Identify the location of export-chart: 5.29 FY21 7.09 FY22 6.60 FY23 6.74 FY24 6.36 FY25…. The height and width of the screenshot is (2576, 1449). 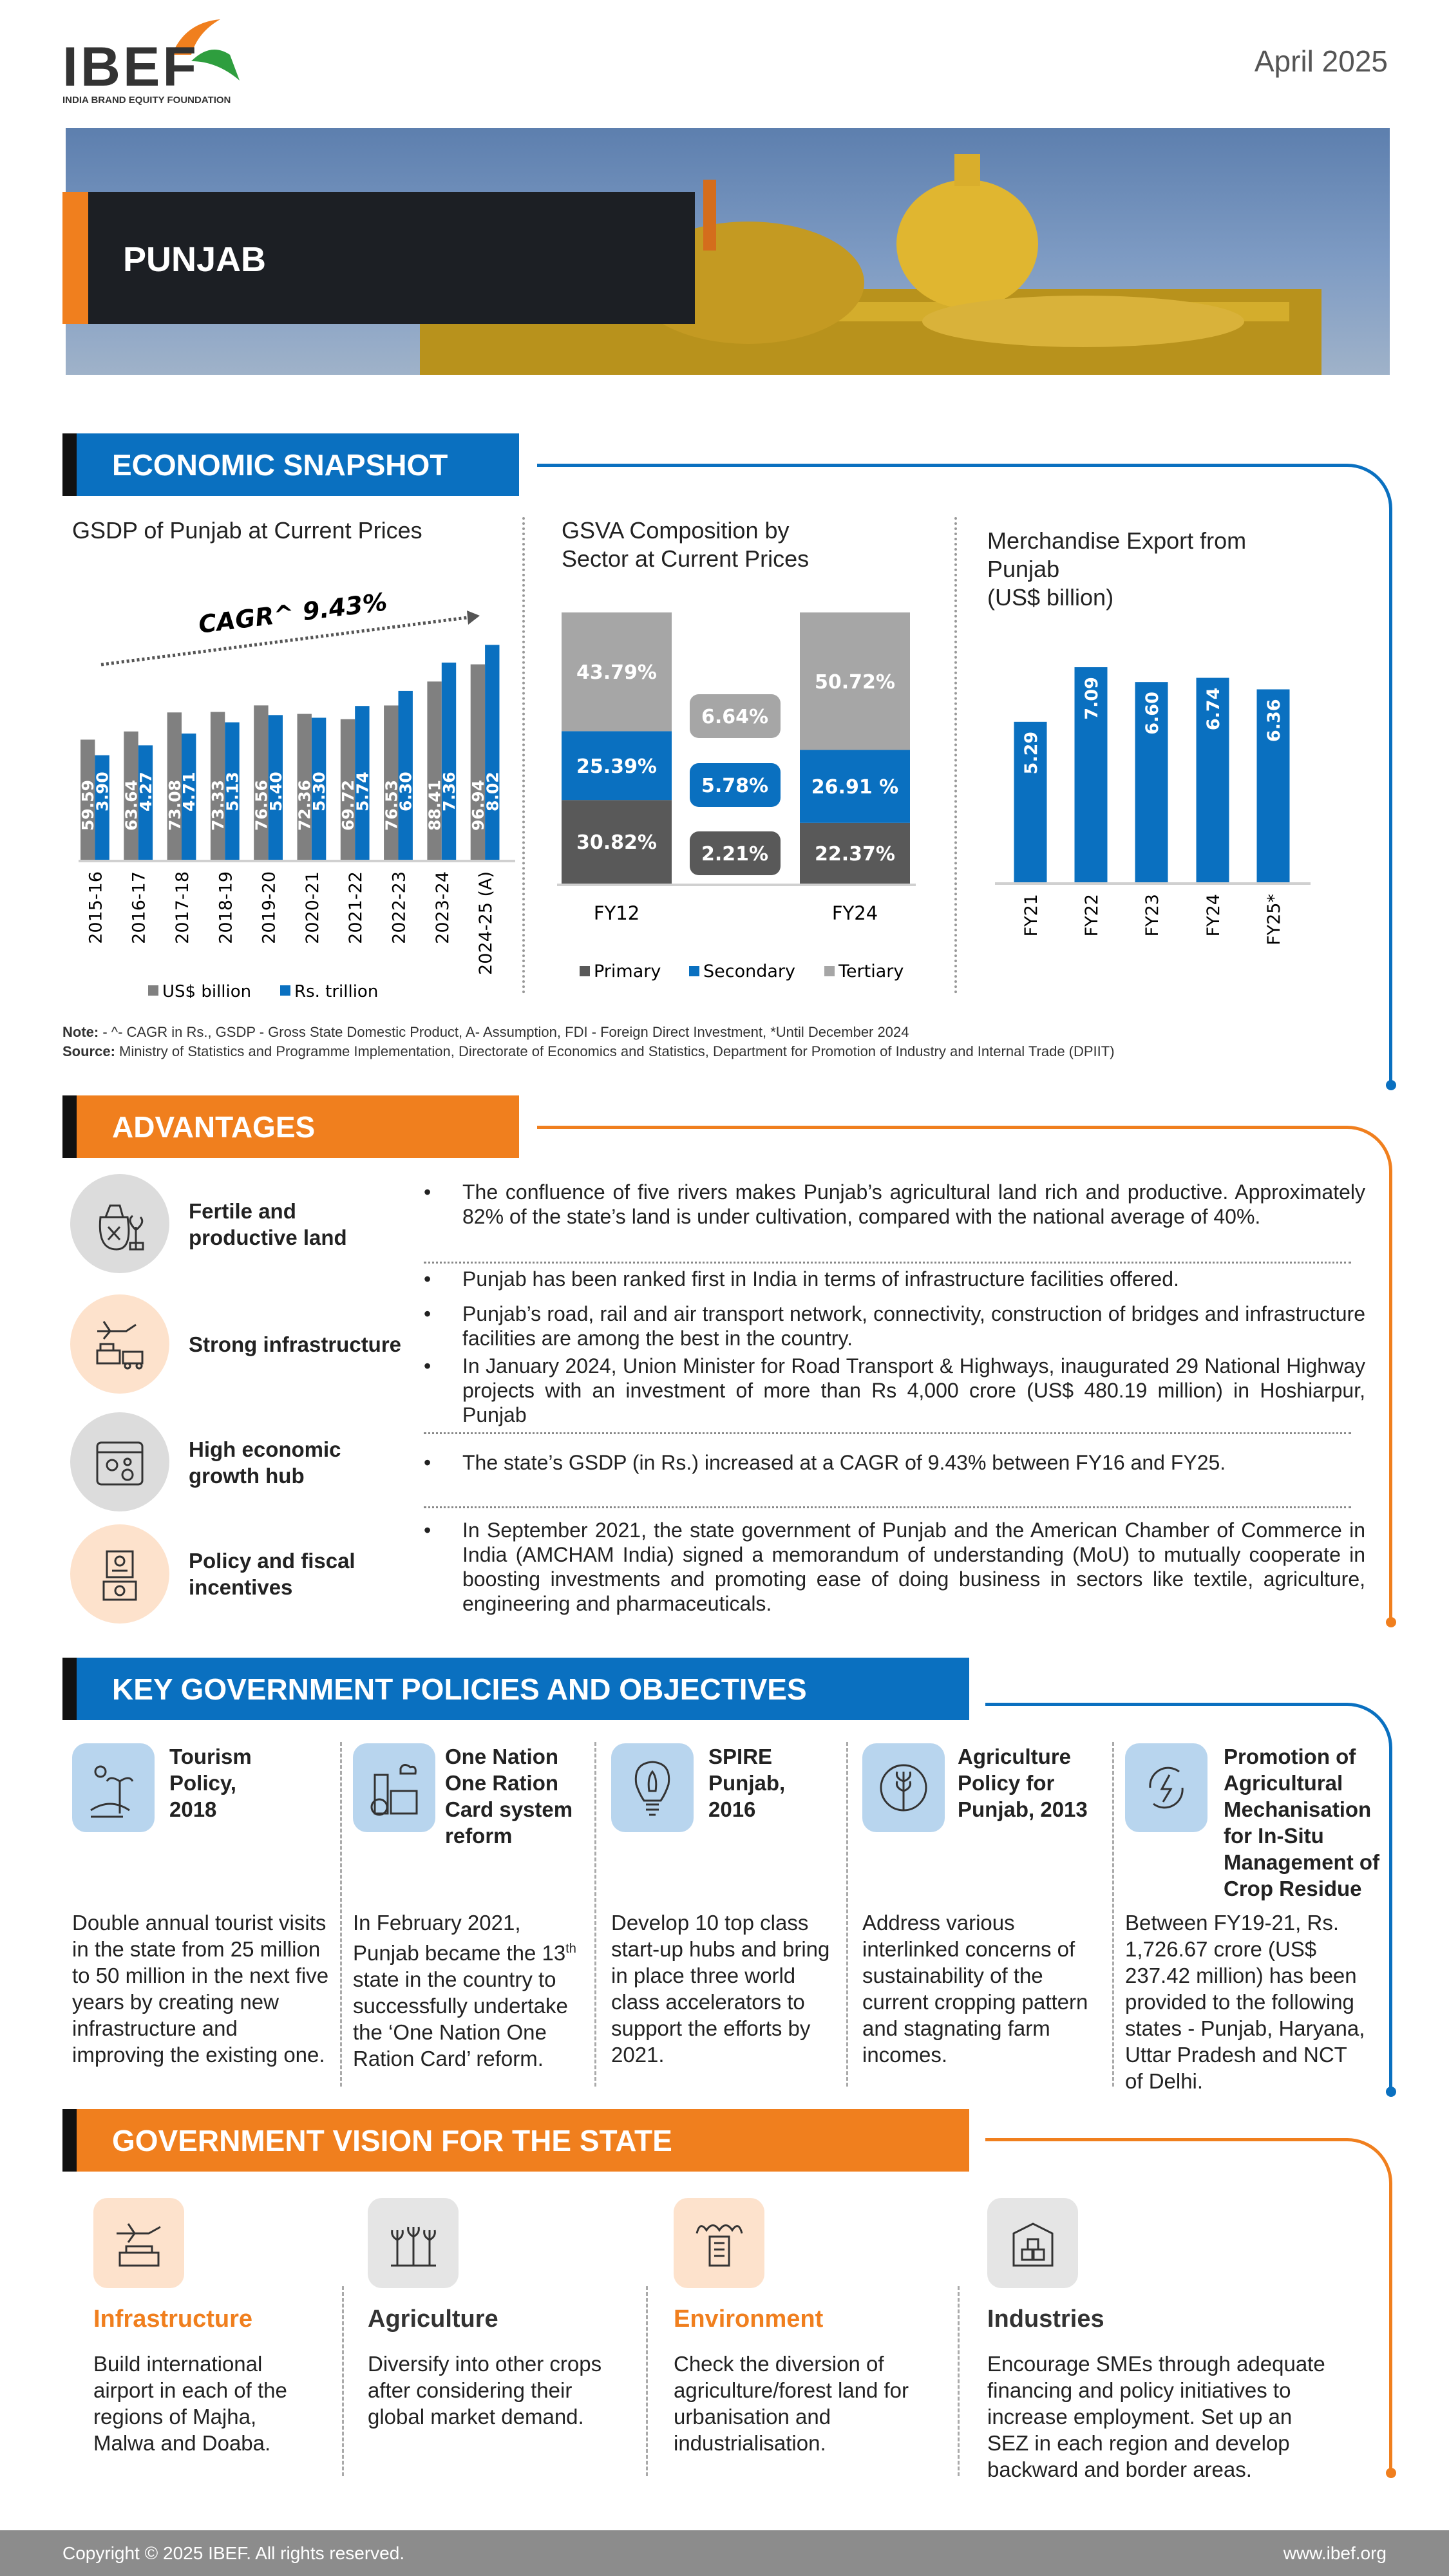
(1153, 806).